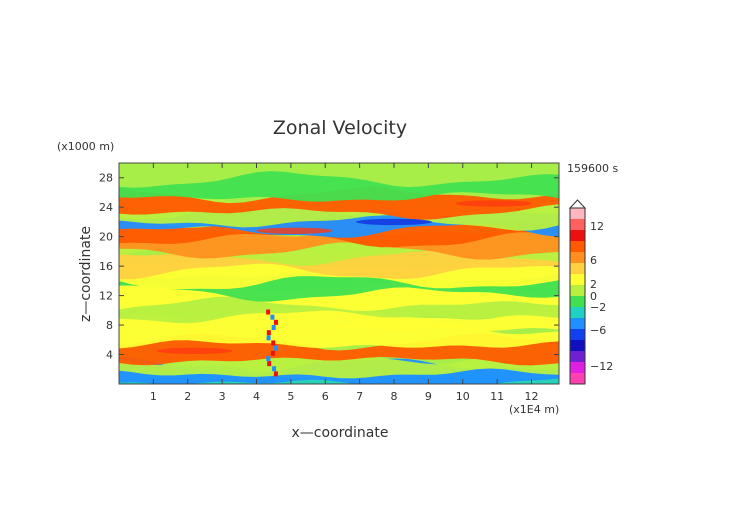 Image resolution: width=752 pixels, height=532 pixels. Describe the element at coordinates (598, 307) in the screenshot. I see `colorbar-label: −2` at that location.